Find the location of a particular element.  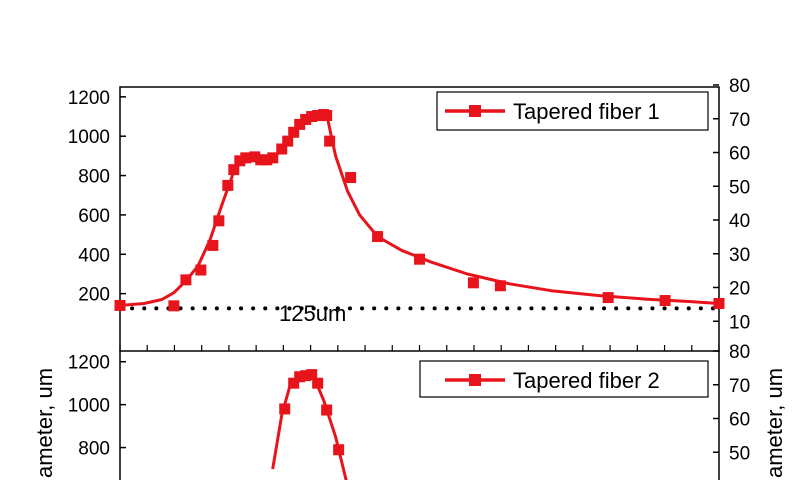

top-legend-marker is located at coordinates (475, 111).